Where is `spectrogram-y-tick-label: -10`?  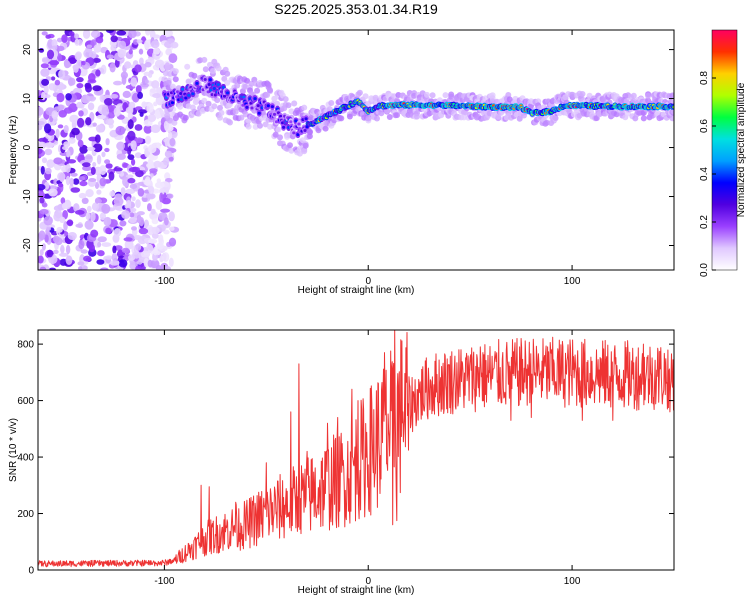 spectrogram-y-tick-label: -10 is located at coordinates (27, 196).